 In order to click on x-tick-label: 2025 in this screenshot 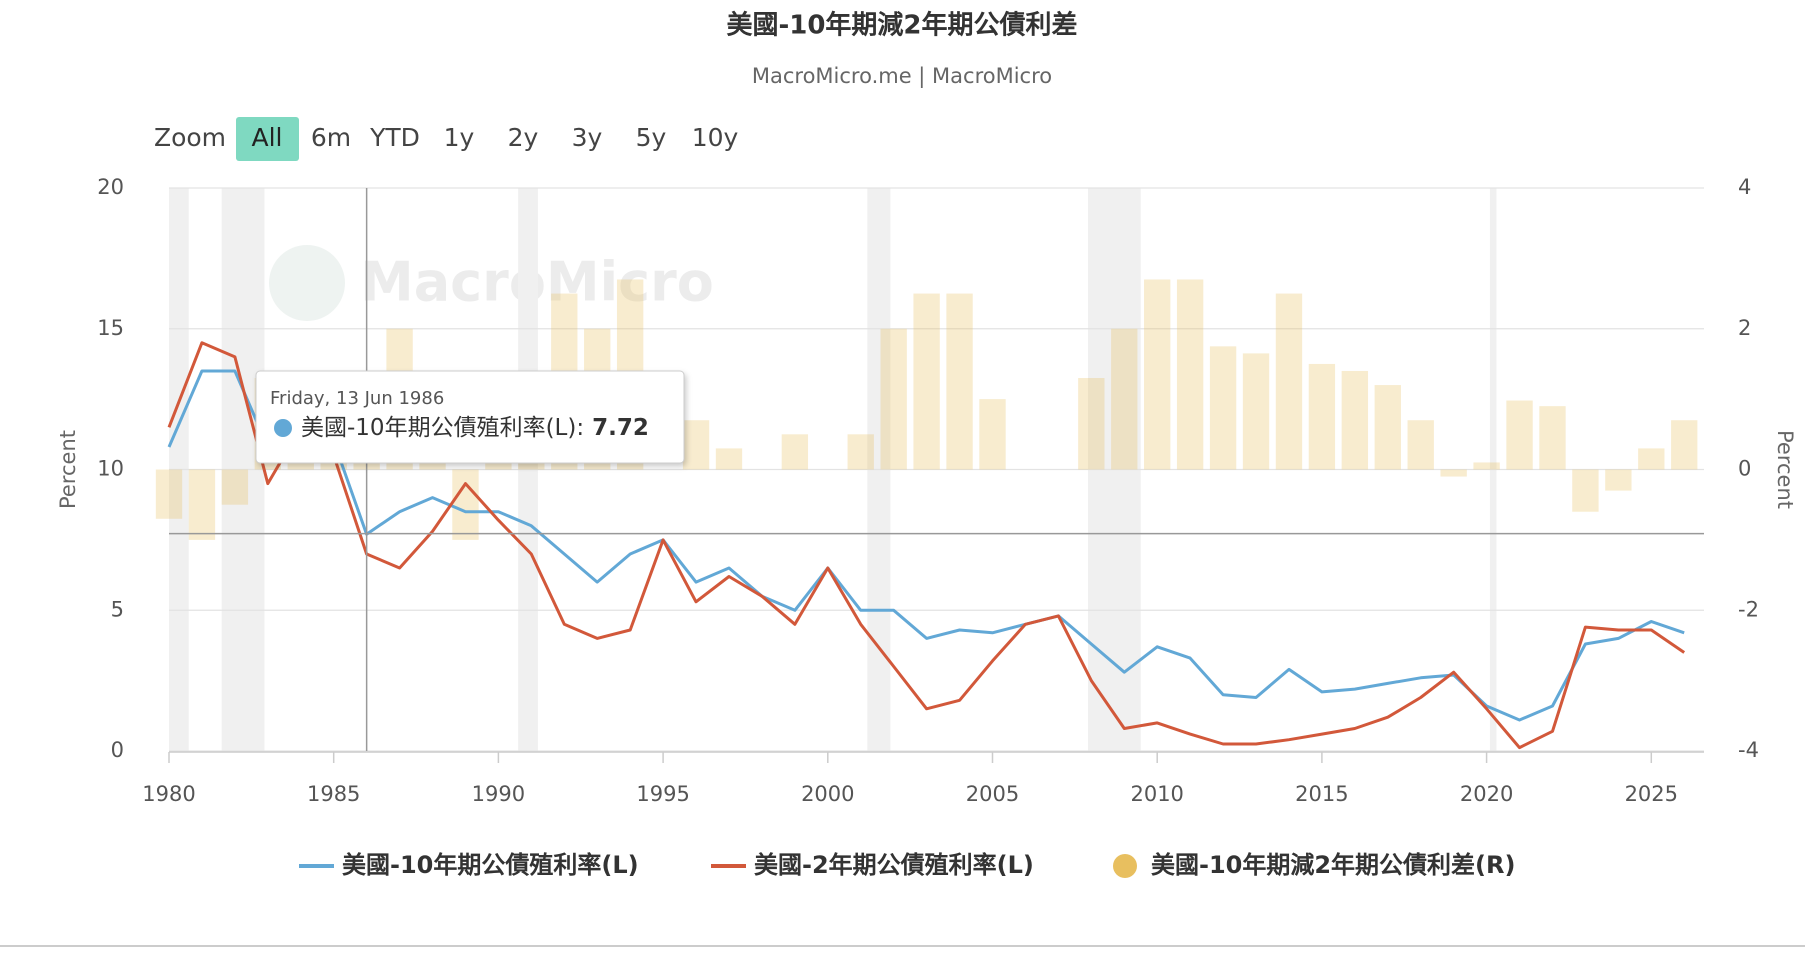, I will do `click(1651, 794)`.